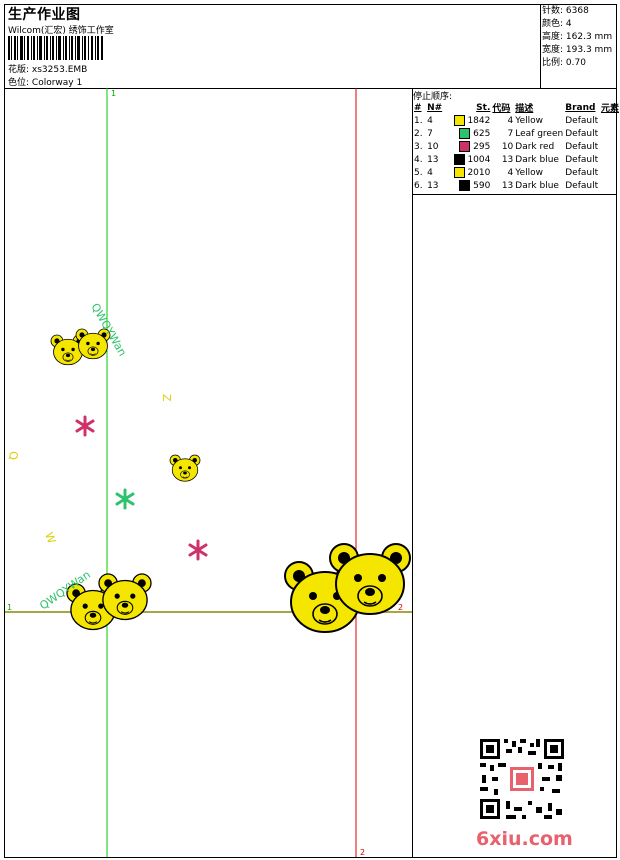 The image size is (620, 860). What do you see at coordinates (565, 11) in the screenshot?
I see `stat-stitches: 针数: 6368` at bounding box center [565, 11].